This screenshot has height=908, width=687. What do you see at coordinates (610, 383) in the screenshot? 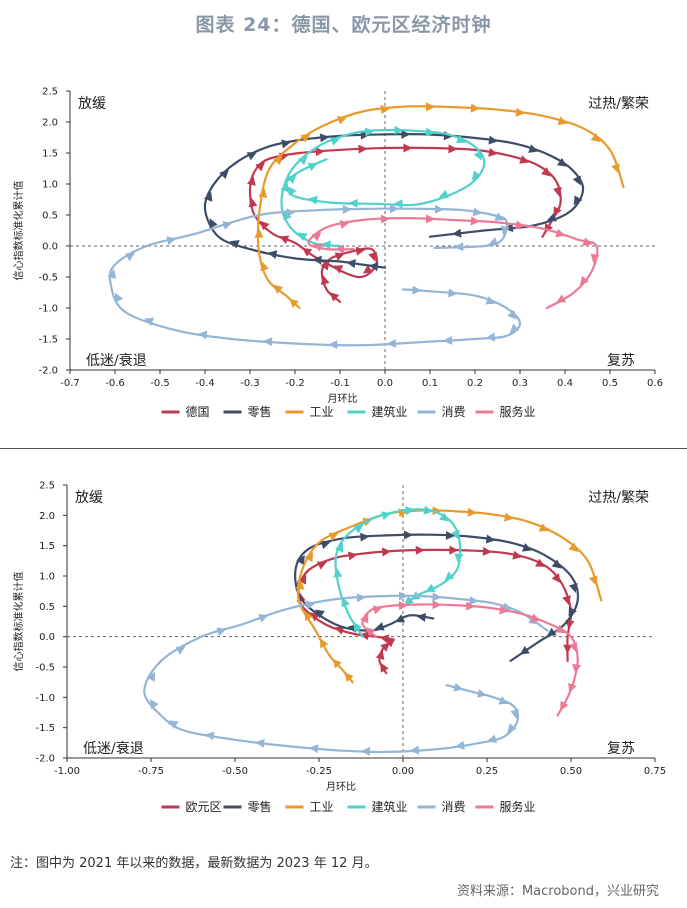
I see `x-tick-label: 0.5` at bounding box center [610, 383].